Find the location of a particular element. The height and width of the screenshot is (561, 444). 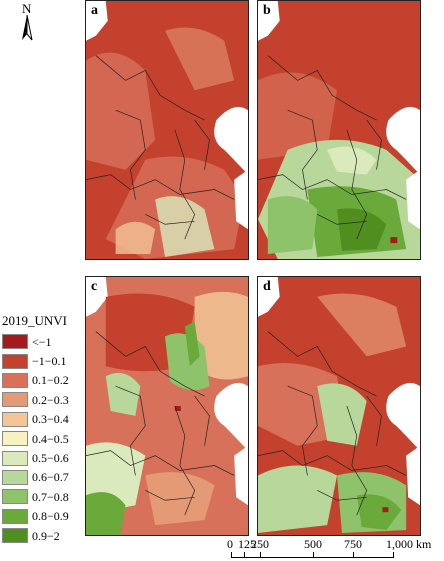

panel-label-c: c is located at coordinates (94, 286).